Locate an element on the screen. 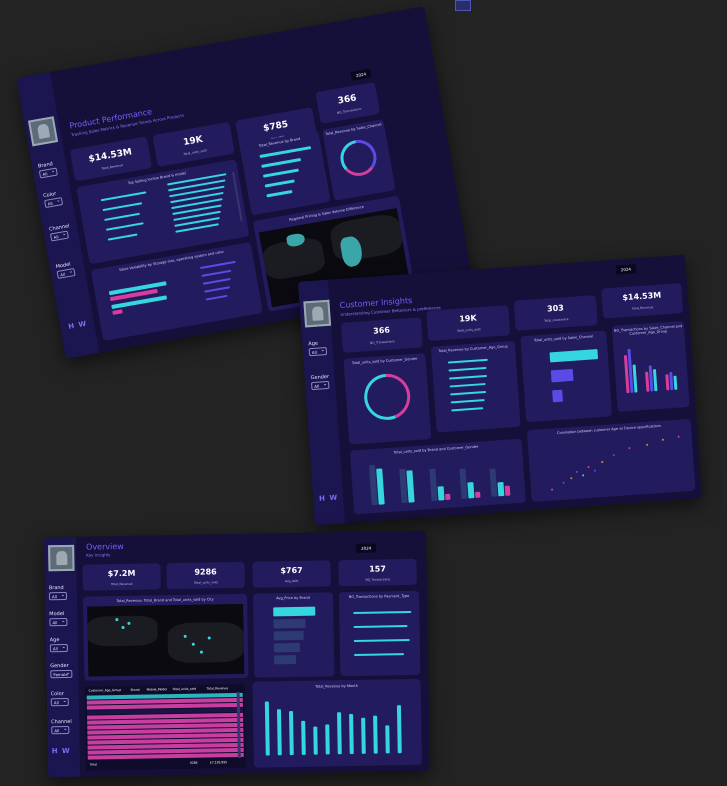  filter-gender-select: All is located at coordinates (320, 385).